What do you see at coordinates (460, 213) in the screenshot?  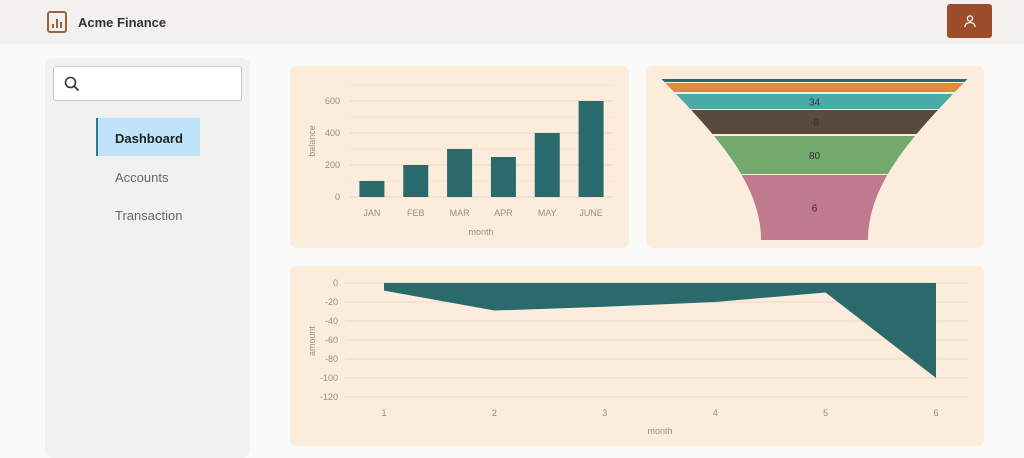 I see `x-tick-label: MAR` at bounding box center [460, 213].